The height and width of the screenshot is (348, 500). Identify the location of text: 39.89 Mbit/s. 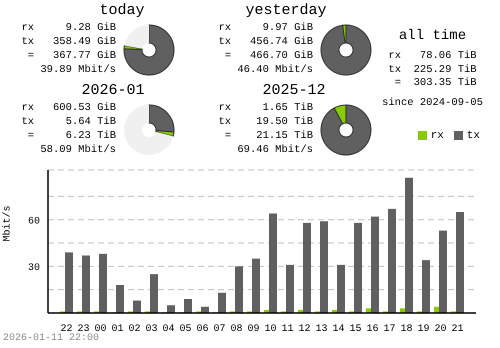
(77, 70).